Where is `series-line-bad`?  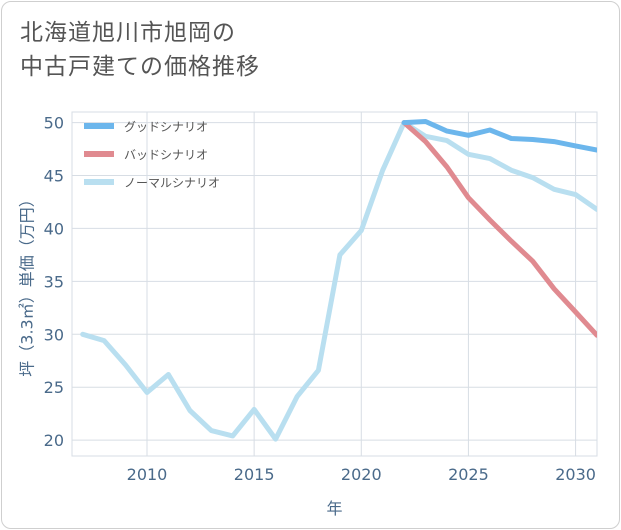 series-line-bad is located at coordinates (499, 229).